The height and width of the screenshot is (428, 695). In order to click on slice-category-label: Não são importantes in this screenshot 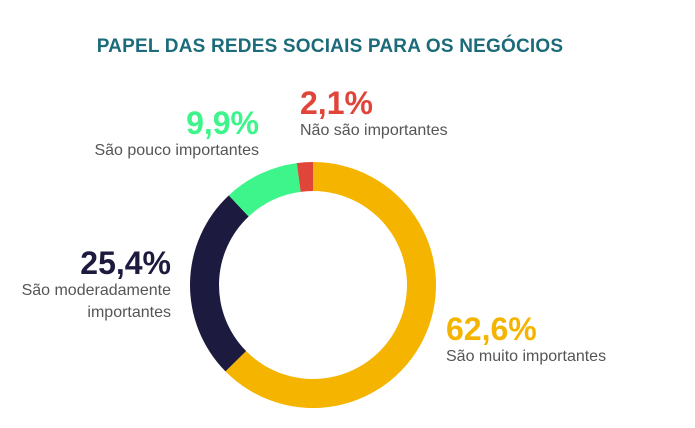, I will do `click(374, 130)`.